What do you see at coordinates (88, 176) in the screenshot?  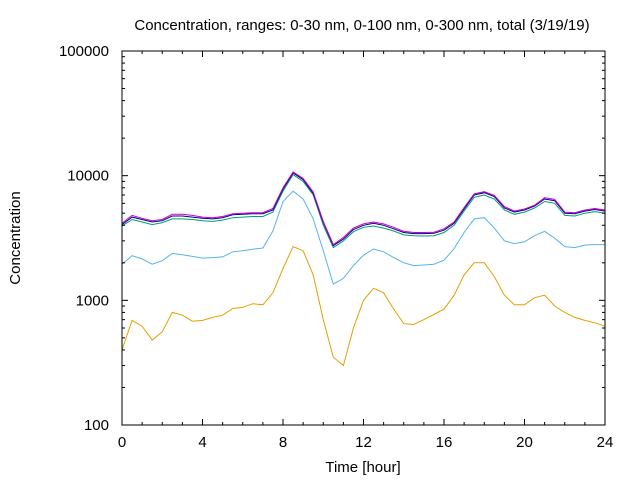 I see `y-tick-label: 10000` at bounding box center [88, 176].